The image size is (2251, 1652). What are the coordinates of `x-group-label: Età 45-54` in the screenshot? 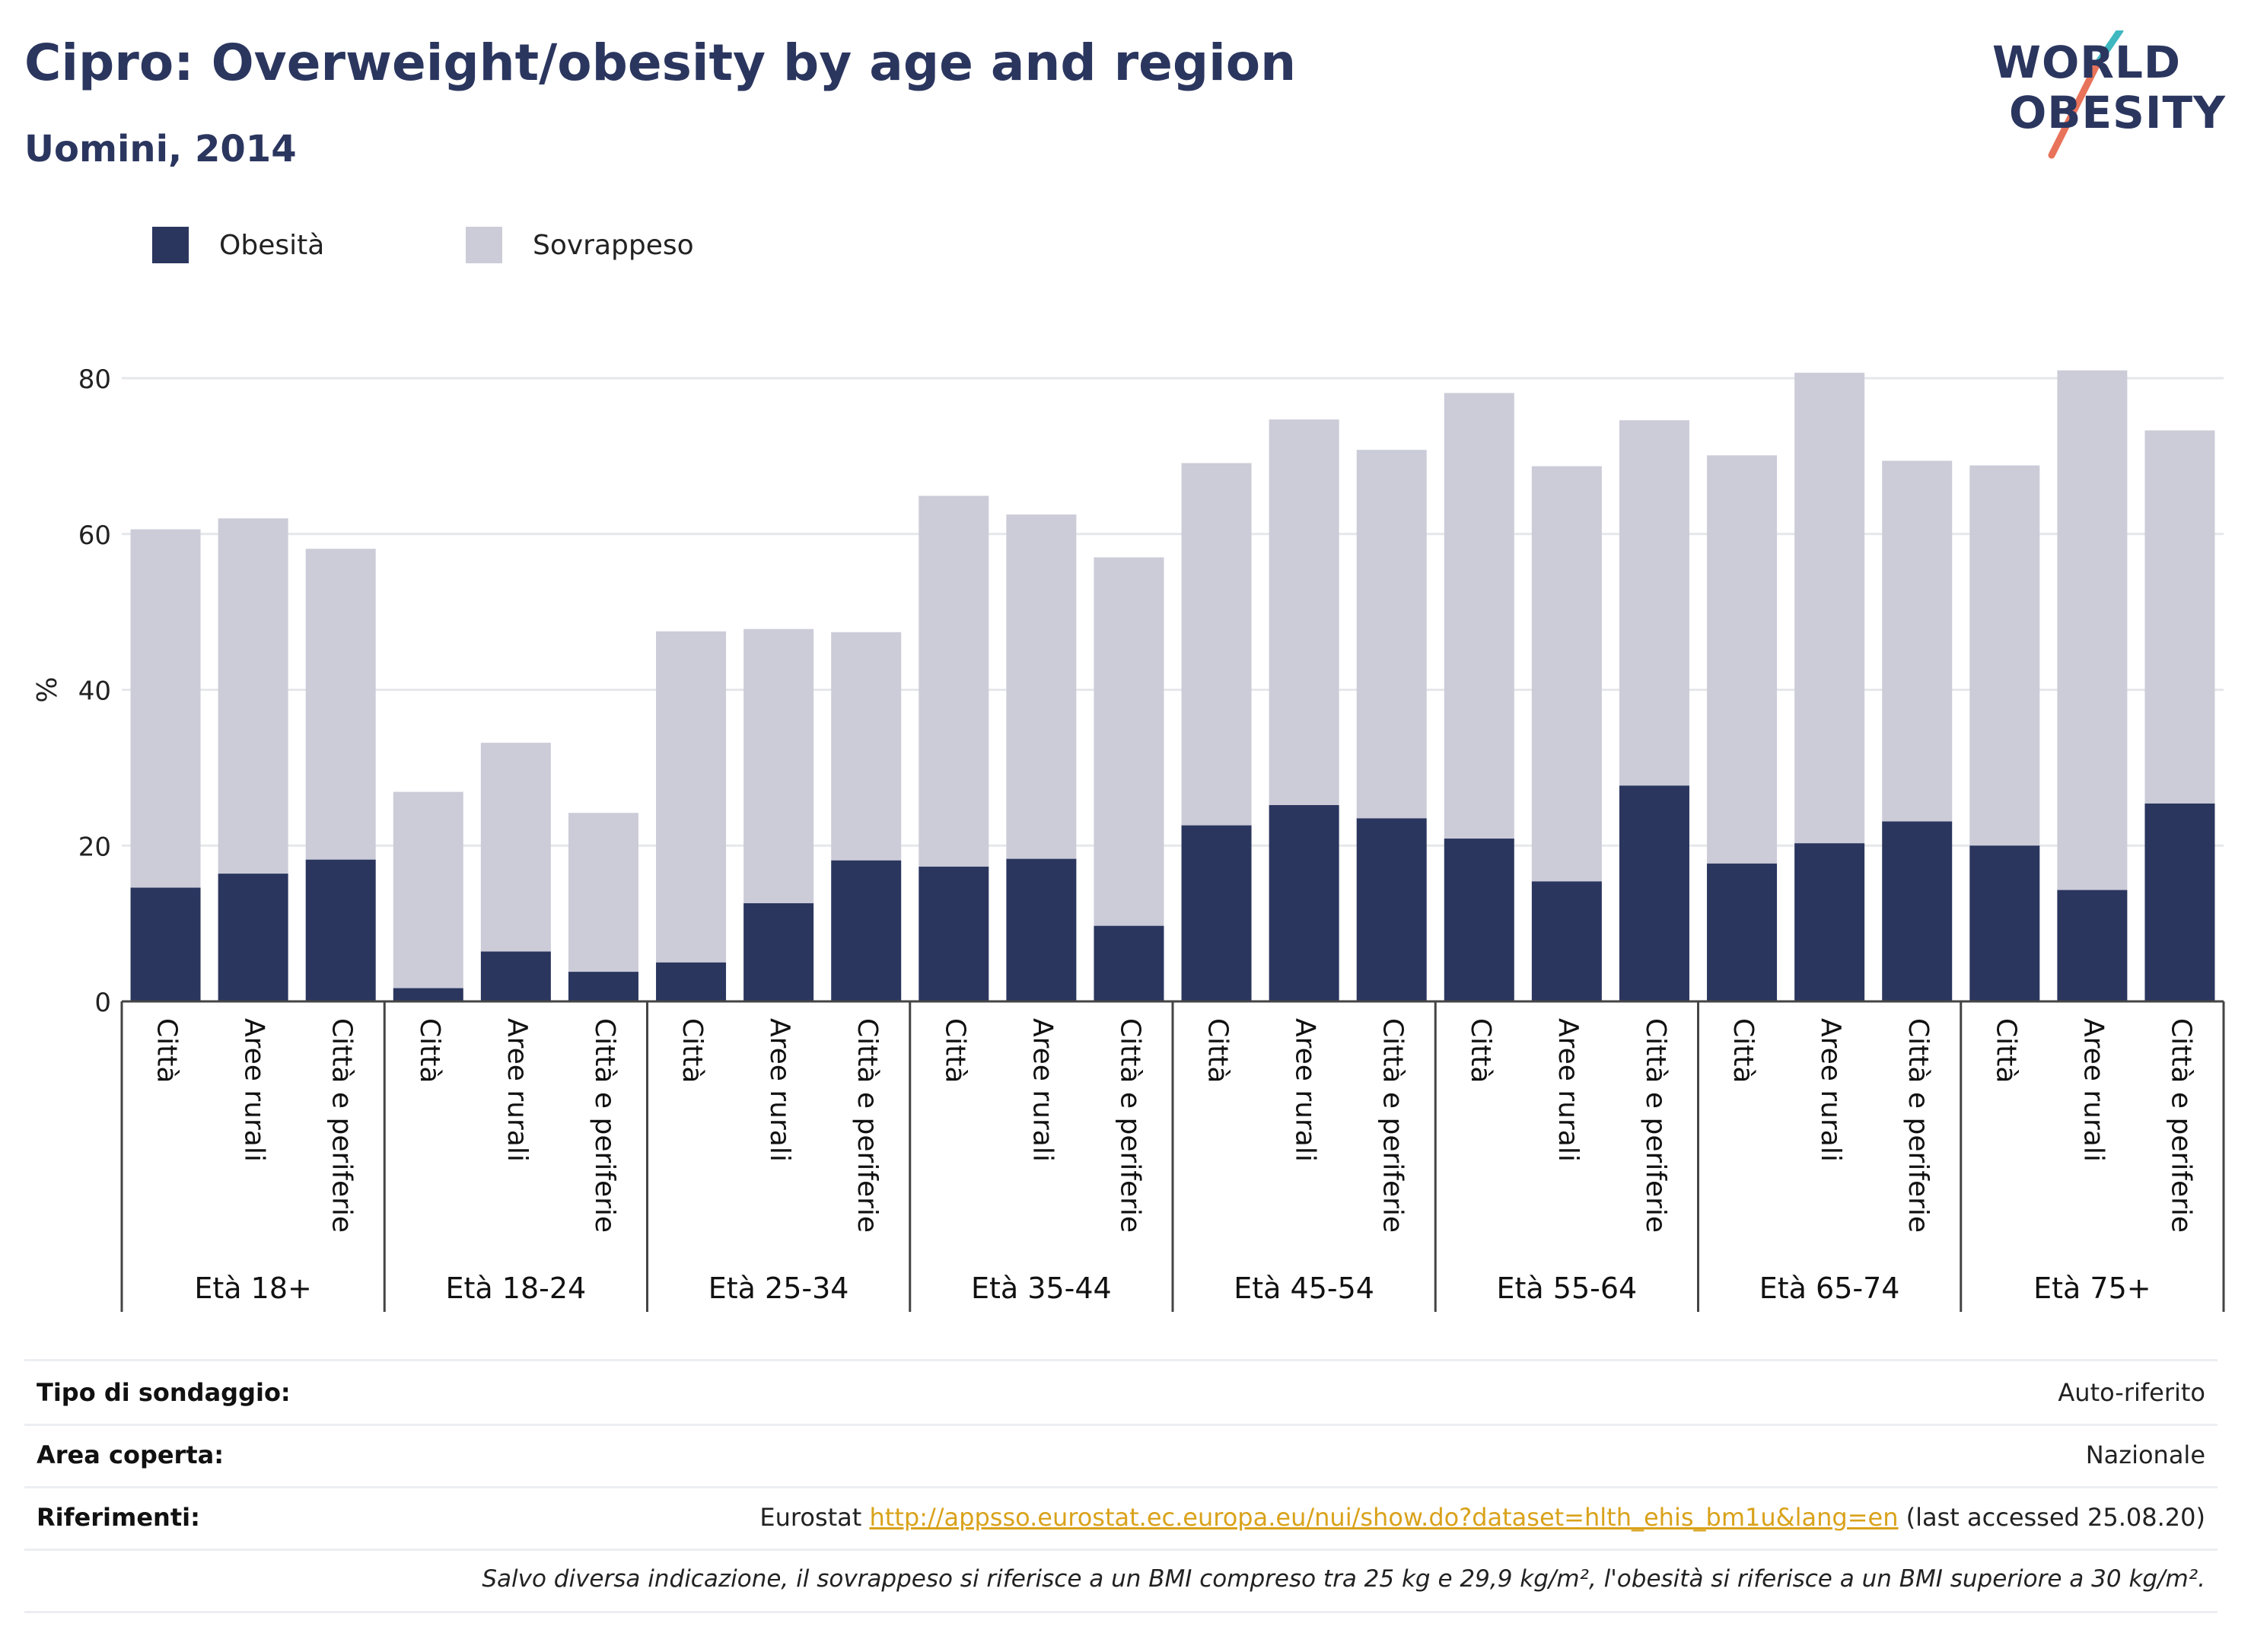 It's located at (1304, 1288).